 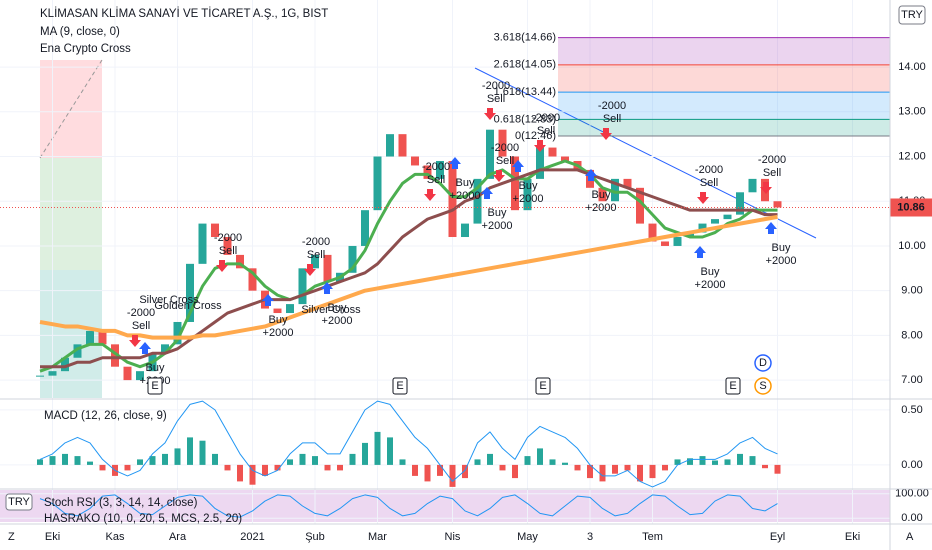 What do you see at coordinates (80, 32) in the screenshot?
I see `indicator-label: MA (9, close, 0)` at bounding box center [80, 32].